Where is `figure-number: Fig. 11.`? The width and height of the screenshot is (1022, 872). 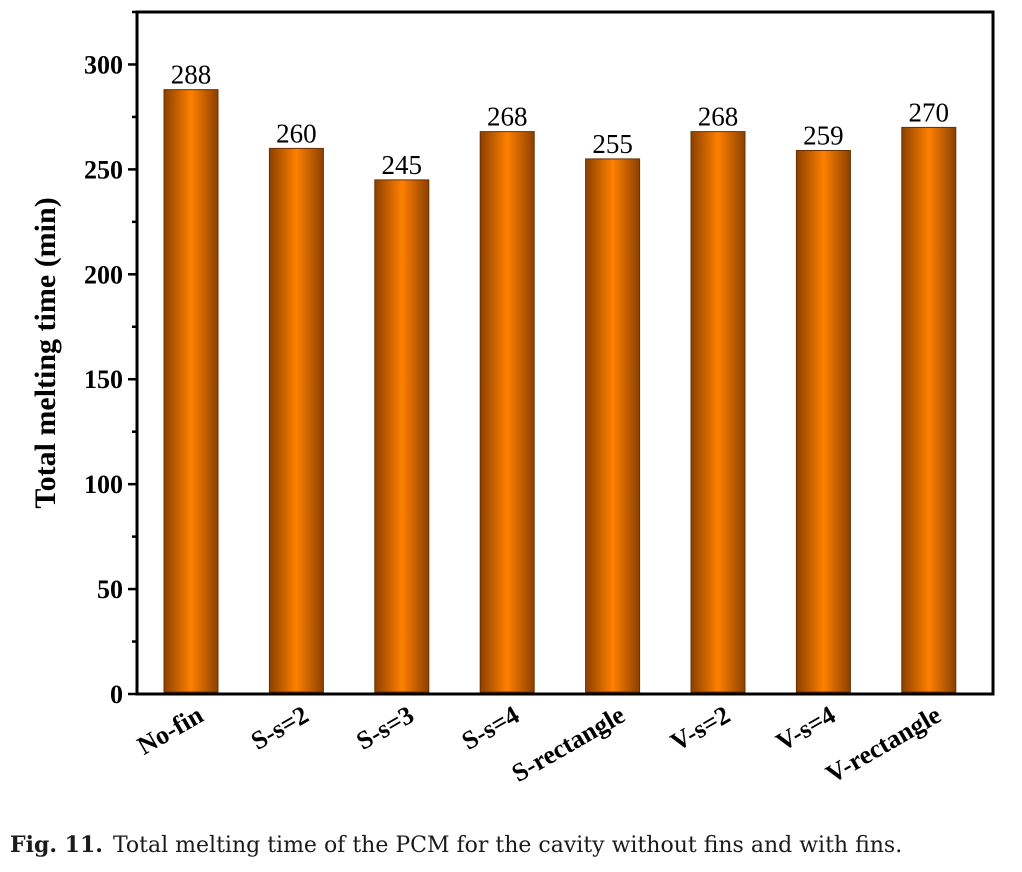 figure-number: Fig. 11. is located at coordinates (56, 845).